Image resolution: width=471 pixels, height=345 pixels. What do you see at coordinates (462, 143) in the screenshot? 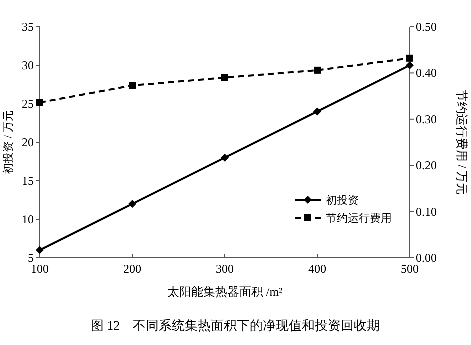
I see `y2-axis-title: 节约运行费用 / 万元` at bounding box center [462, 143].